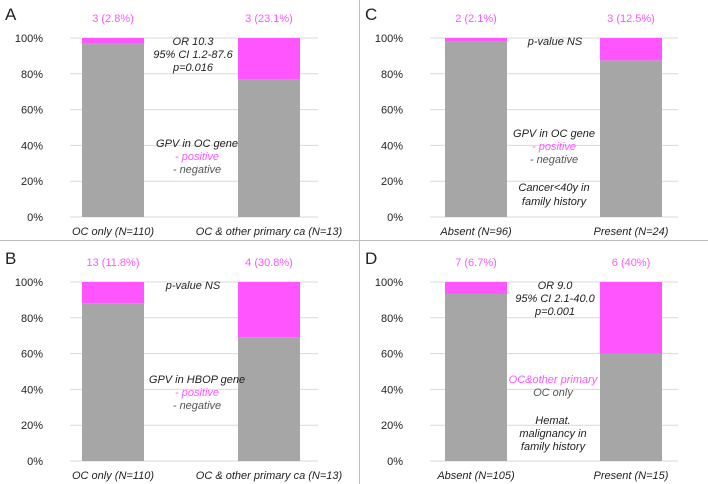  Describe the element at coordinates (554, 380) in the screenshot. I see `annotation-positive: OC&other primary` at that location.